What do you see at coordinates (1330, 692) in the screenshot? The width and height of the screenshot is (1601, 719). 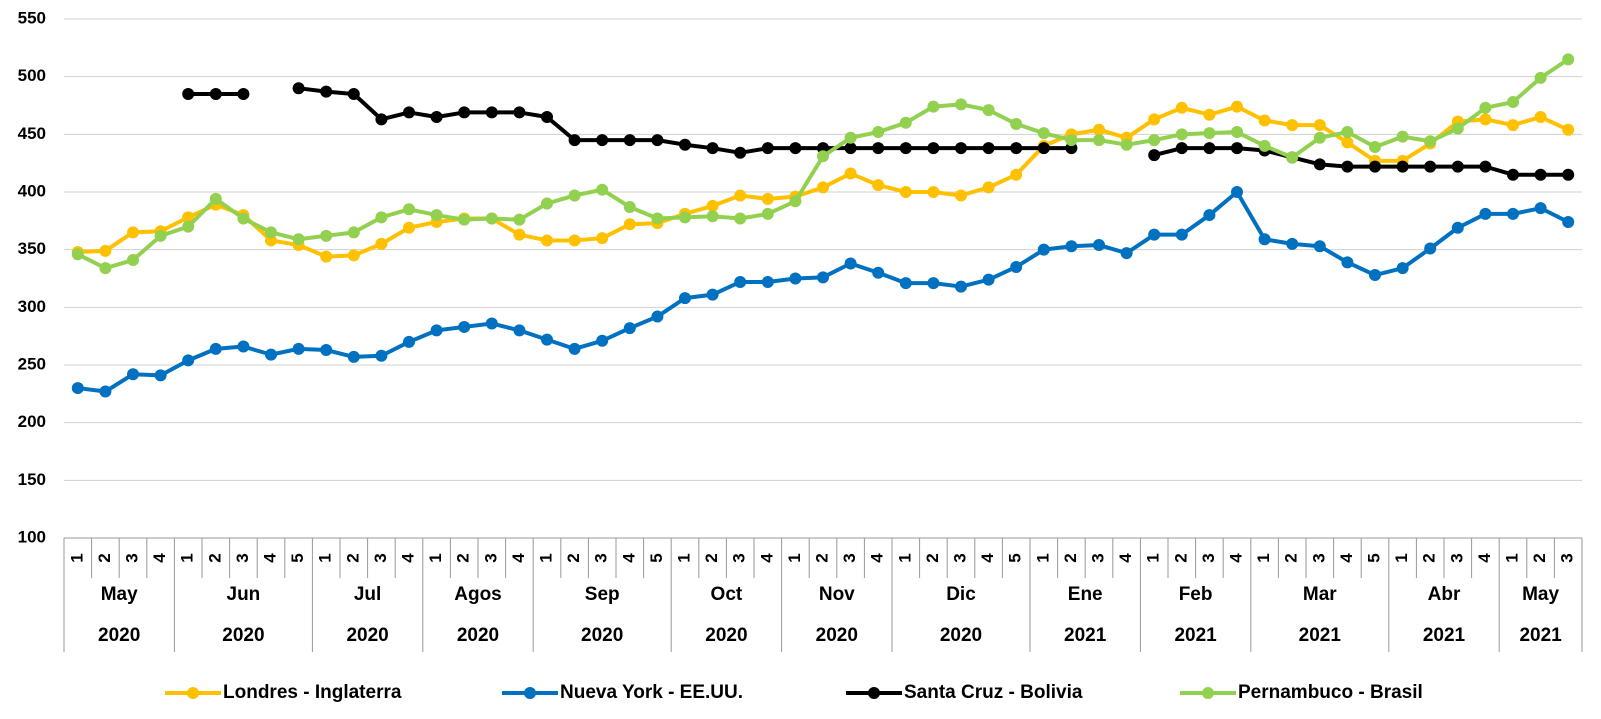 I see `legend-label: Pernambuco - Brasil` at bounding box center [1330, 692].